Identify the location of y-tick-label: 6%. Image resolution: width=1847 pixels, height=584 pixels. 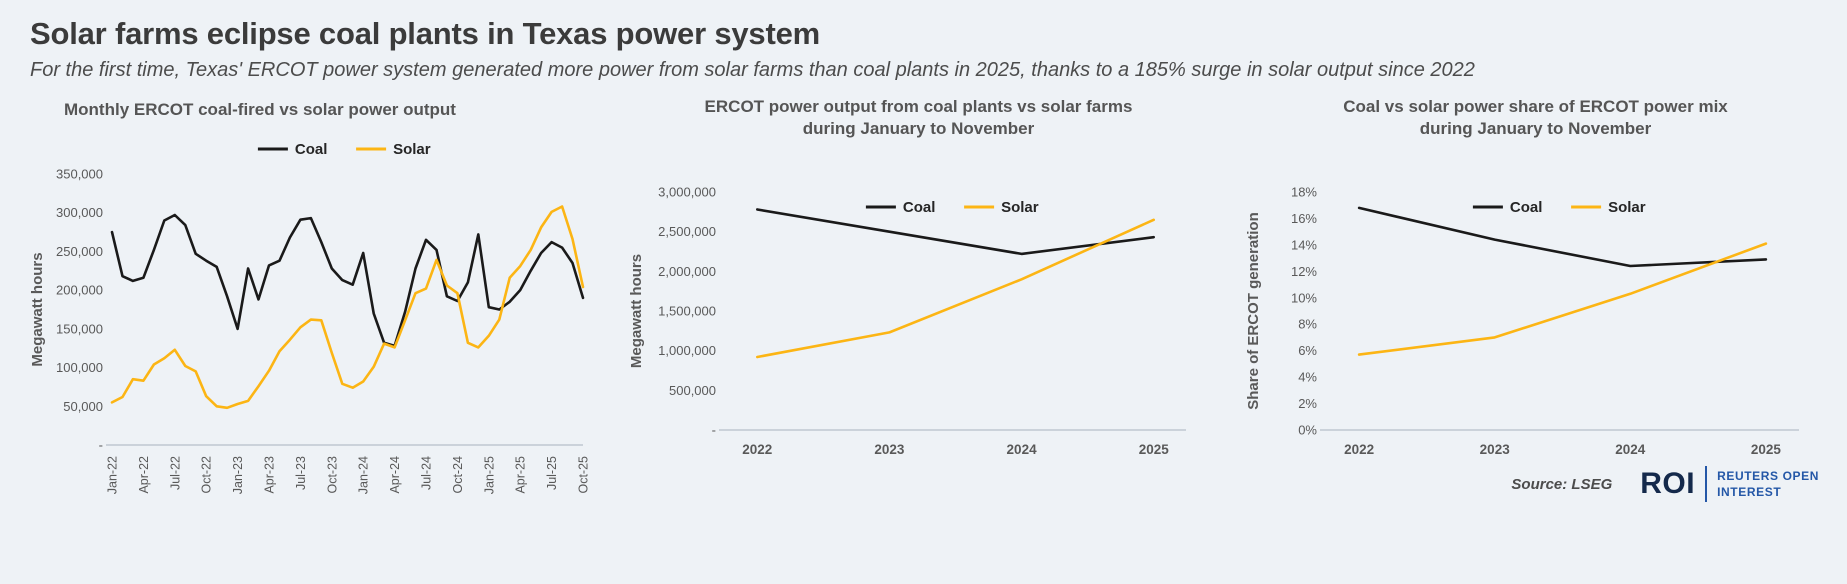
(1307, 350).